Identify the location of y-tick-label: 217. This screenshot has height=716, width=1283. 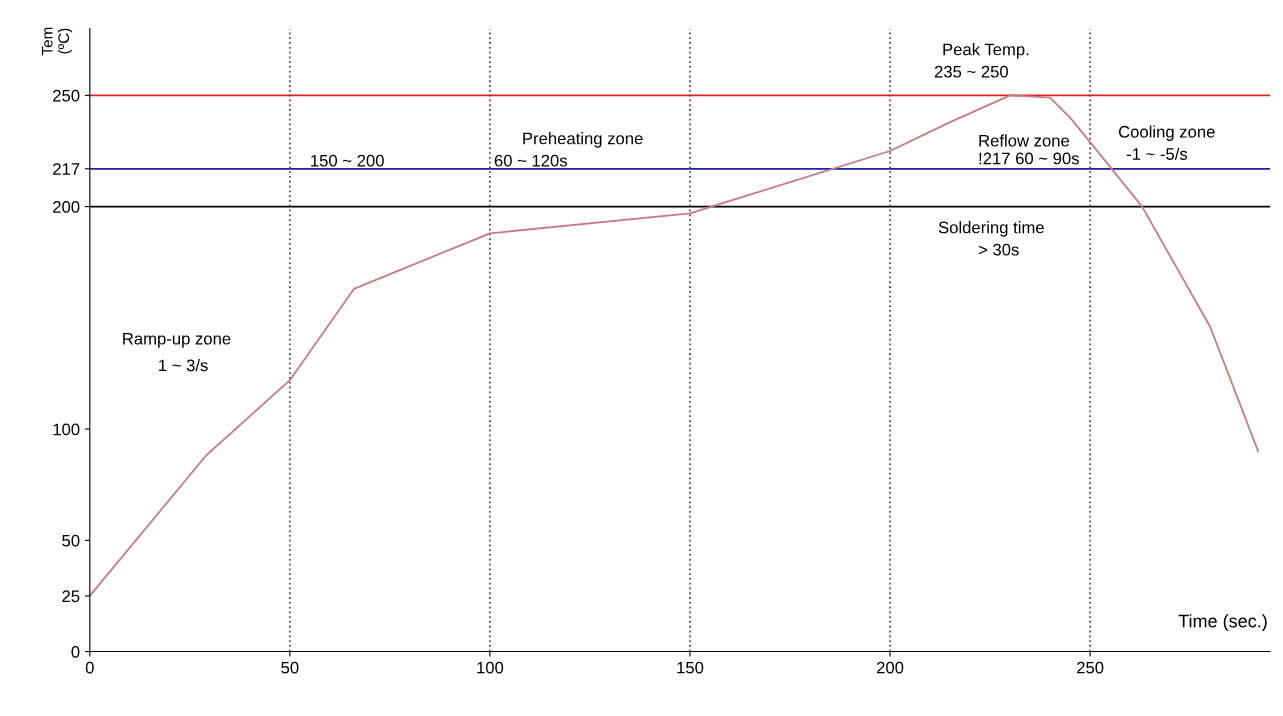
(66, 169).